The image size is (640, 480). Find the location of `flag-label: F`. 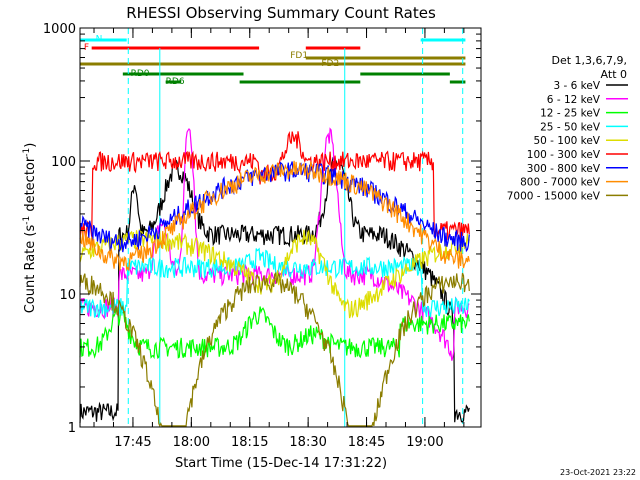

flag-label: F is located at coordinates (86, 48).